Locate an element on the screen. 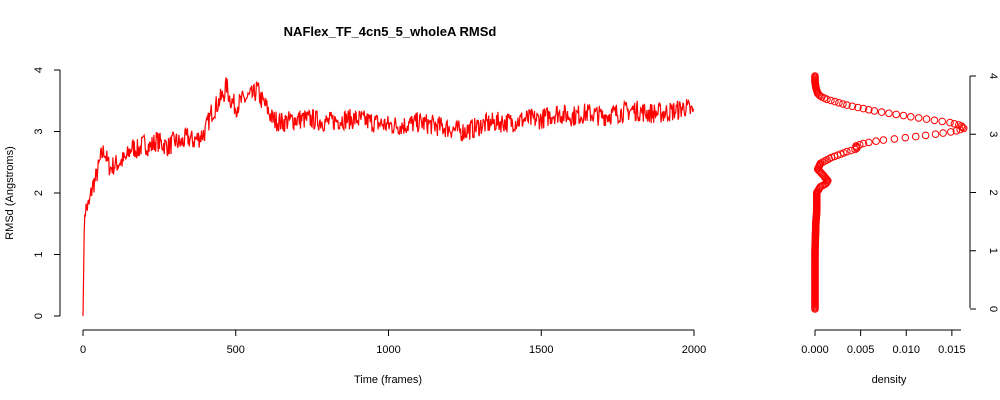  density-x-ticks: 0.000 0.005 0.010 0.015 is located at coordinates (883, 343).